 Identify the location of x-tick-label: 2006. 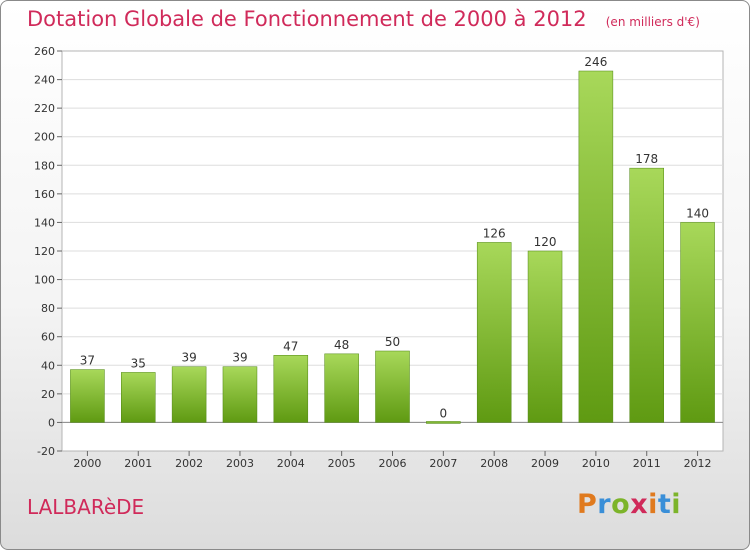
(393, 463).